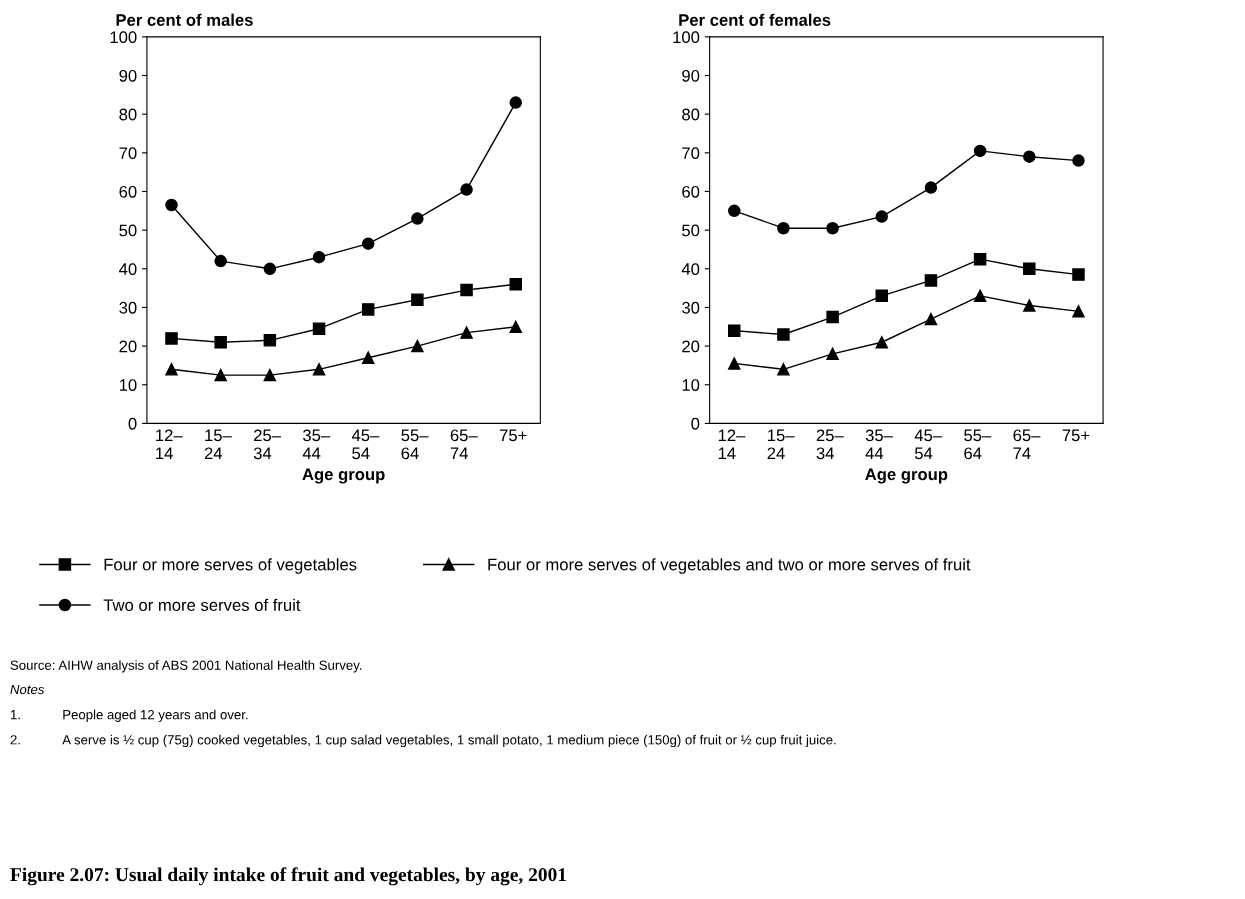 The width and height of the screenshot is (1245, 899). I want to click on text: Notes, so click(27, 689).